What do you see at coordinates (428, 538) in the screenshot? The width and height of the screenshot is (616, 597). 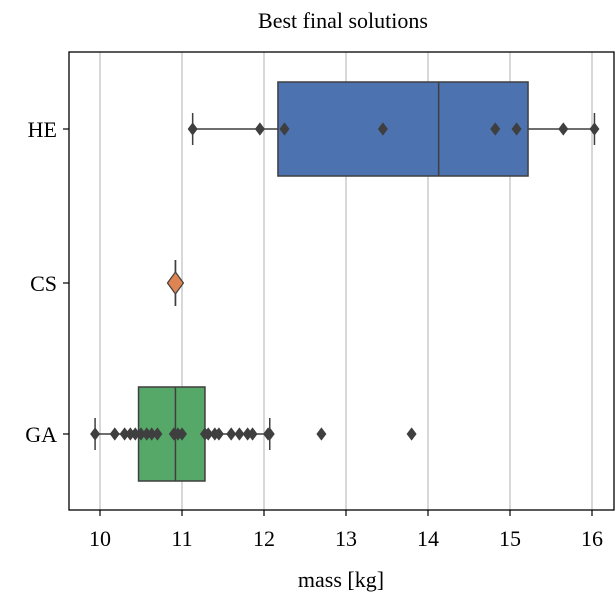 I see `x-tick-label-14: 14` at bounding box center [428, 538].